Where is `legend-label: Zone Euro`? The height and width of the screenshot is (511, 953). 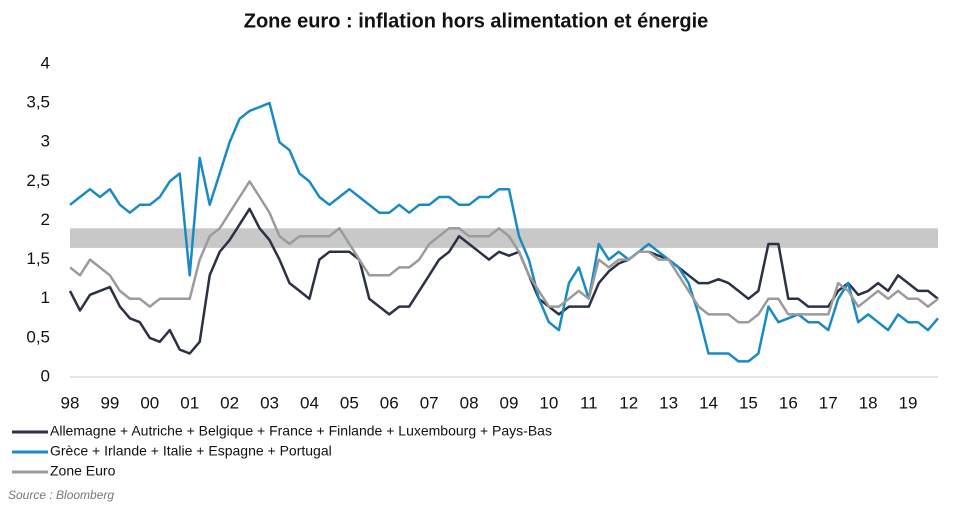
legend-label: Zone Euro is located at coordinates (83, 471).